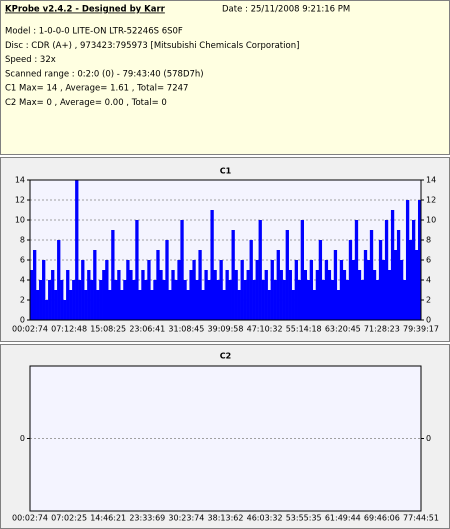  What do you see at coordinates (226, 329) in the screenshot?
I see `x-tick-label: 39:09:58` at bounding box center [226, 329].